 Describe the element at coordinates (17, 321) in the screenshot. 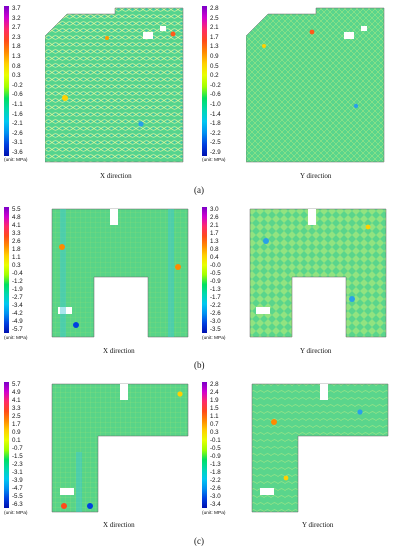

I see `colorbar-tick-label: -4.9` at that location.